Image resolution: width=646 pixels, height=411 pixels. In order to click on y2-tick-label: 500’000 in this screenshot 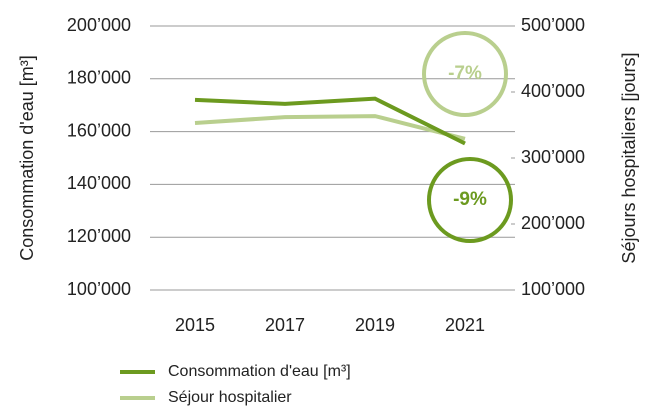, I will do `click(553, 25)`.